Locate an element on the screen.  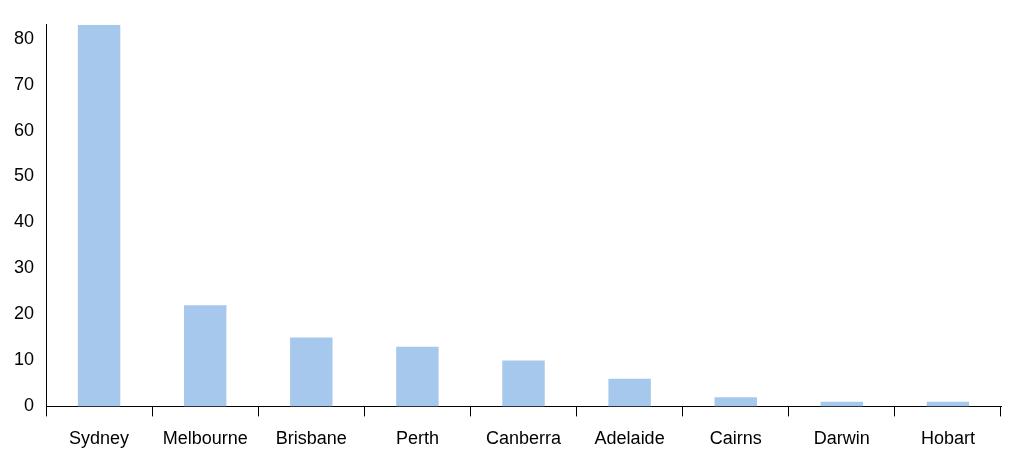
y-tick-label: 40 is located at coordinates (24, 221).